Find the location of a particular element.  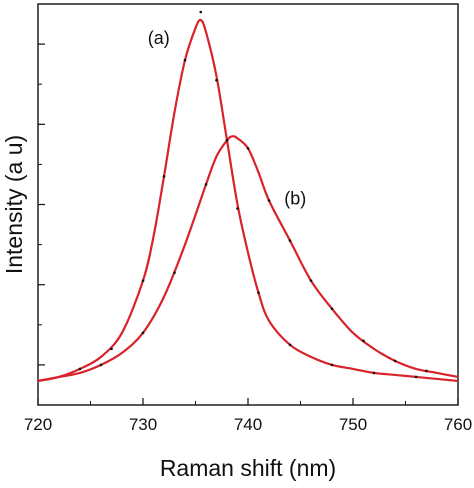

x-tick-label: 760 is located at coordinates (458, 424).